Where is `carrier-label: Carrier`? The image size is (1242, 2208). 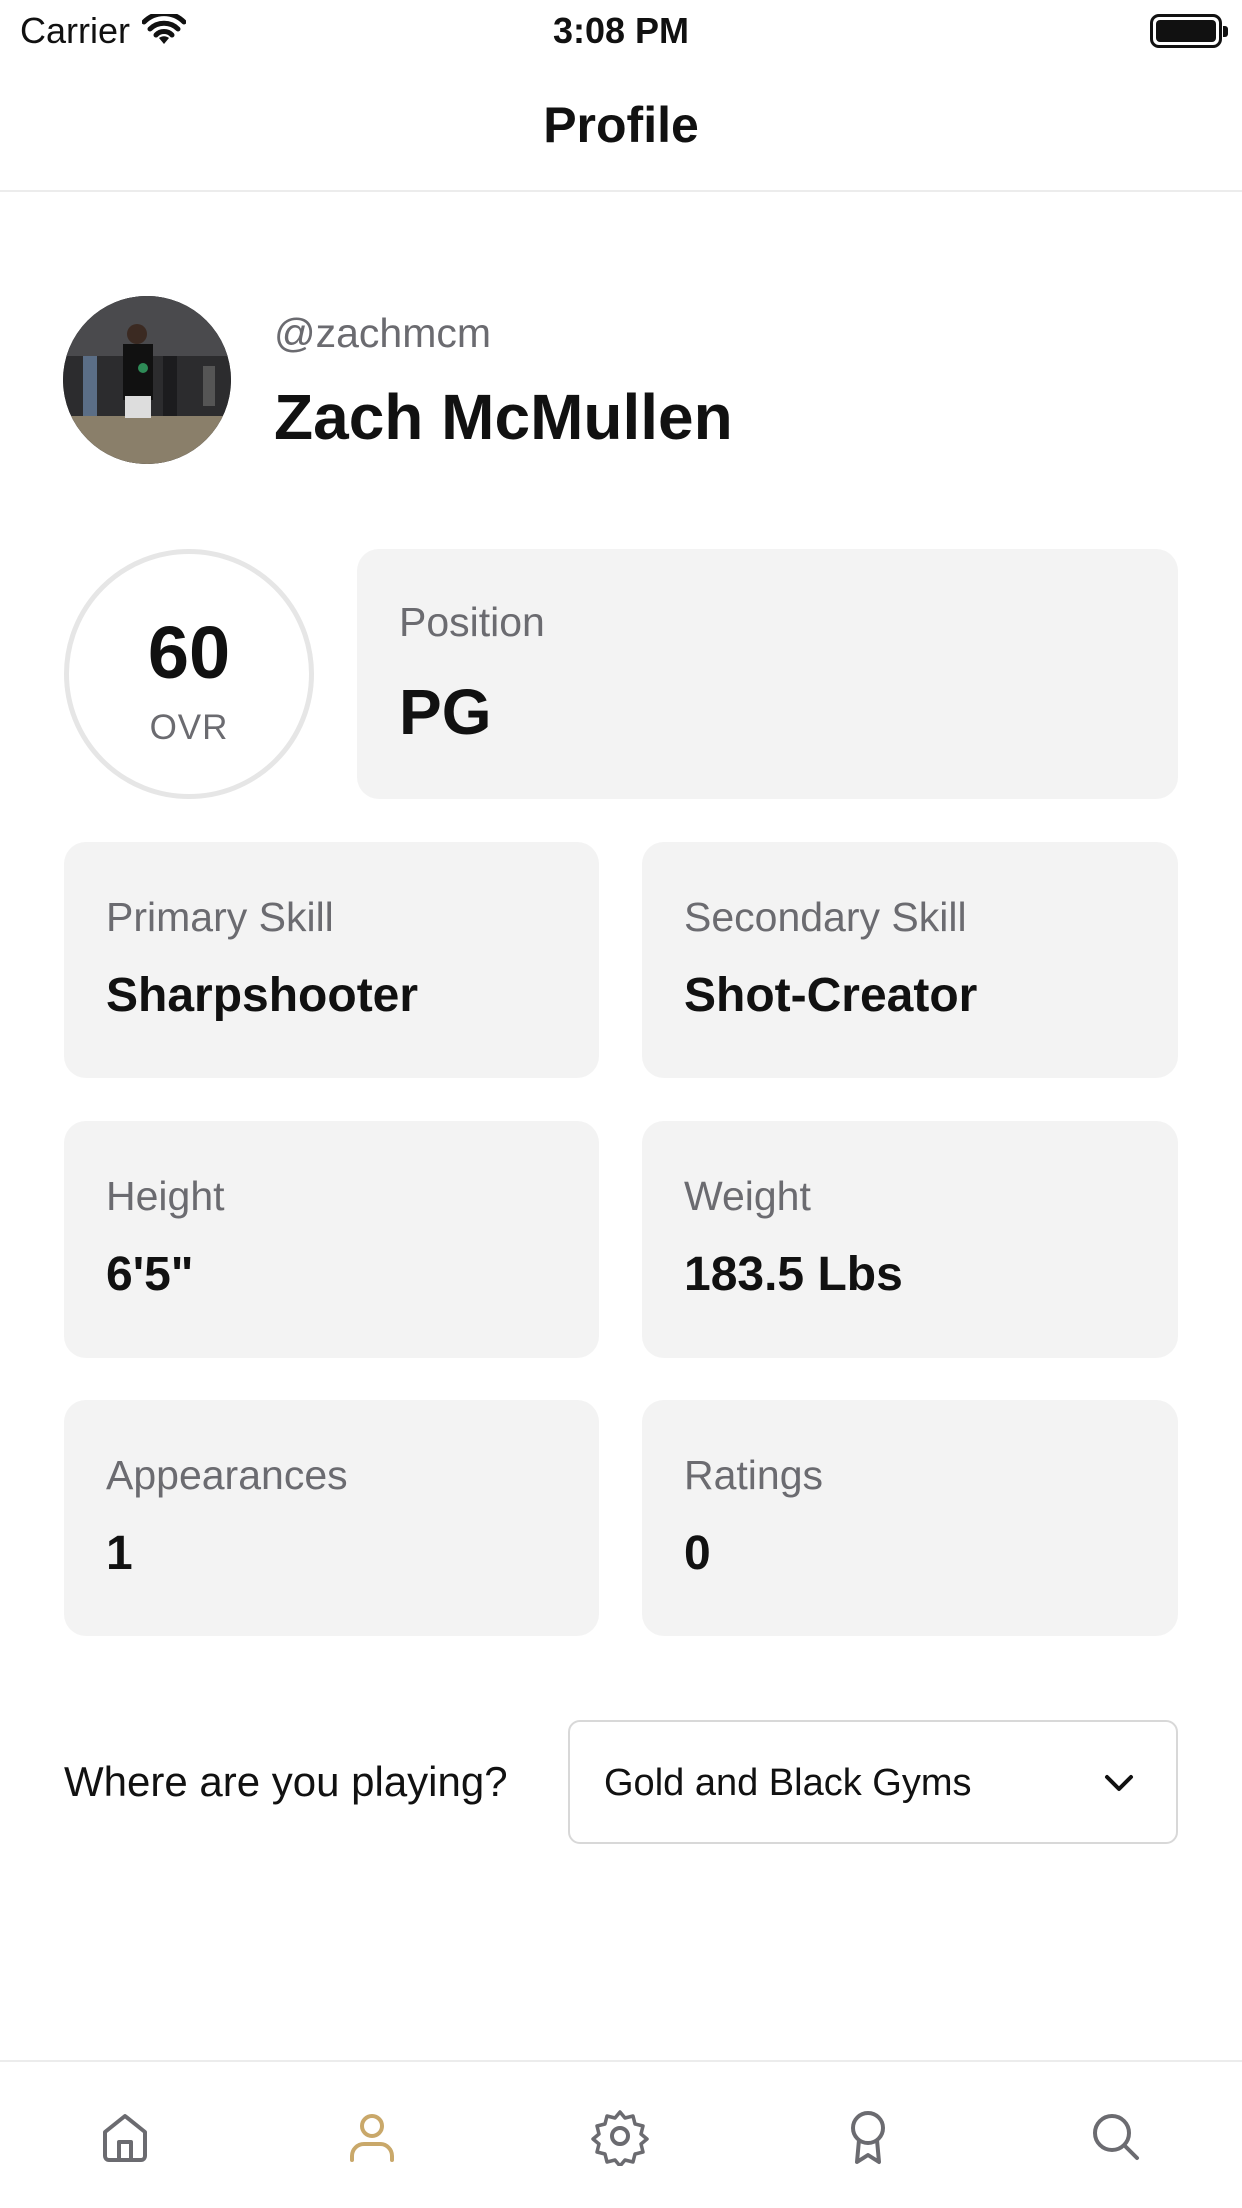 carrier-label: Carrier is located at coordinates (75, 30).